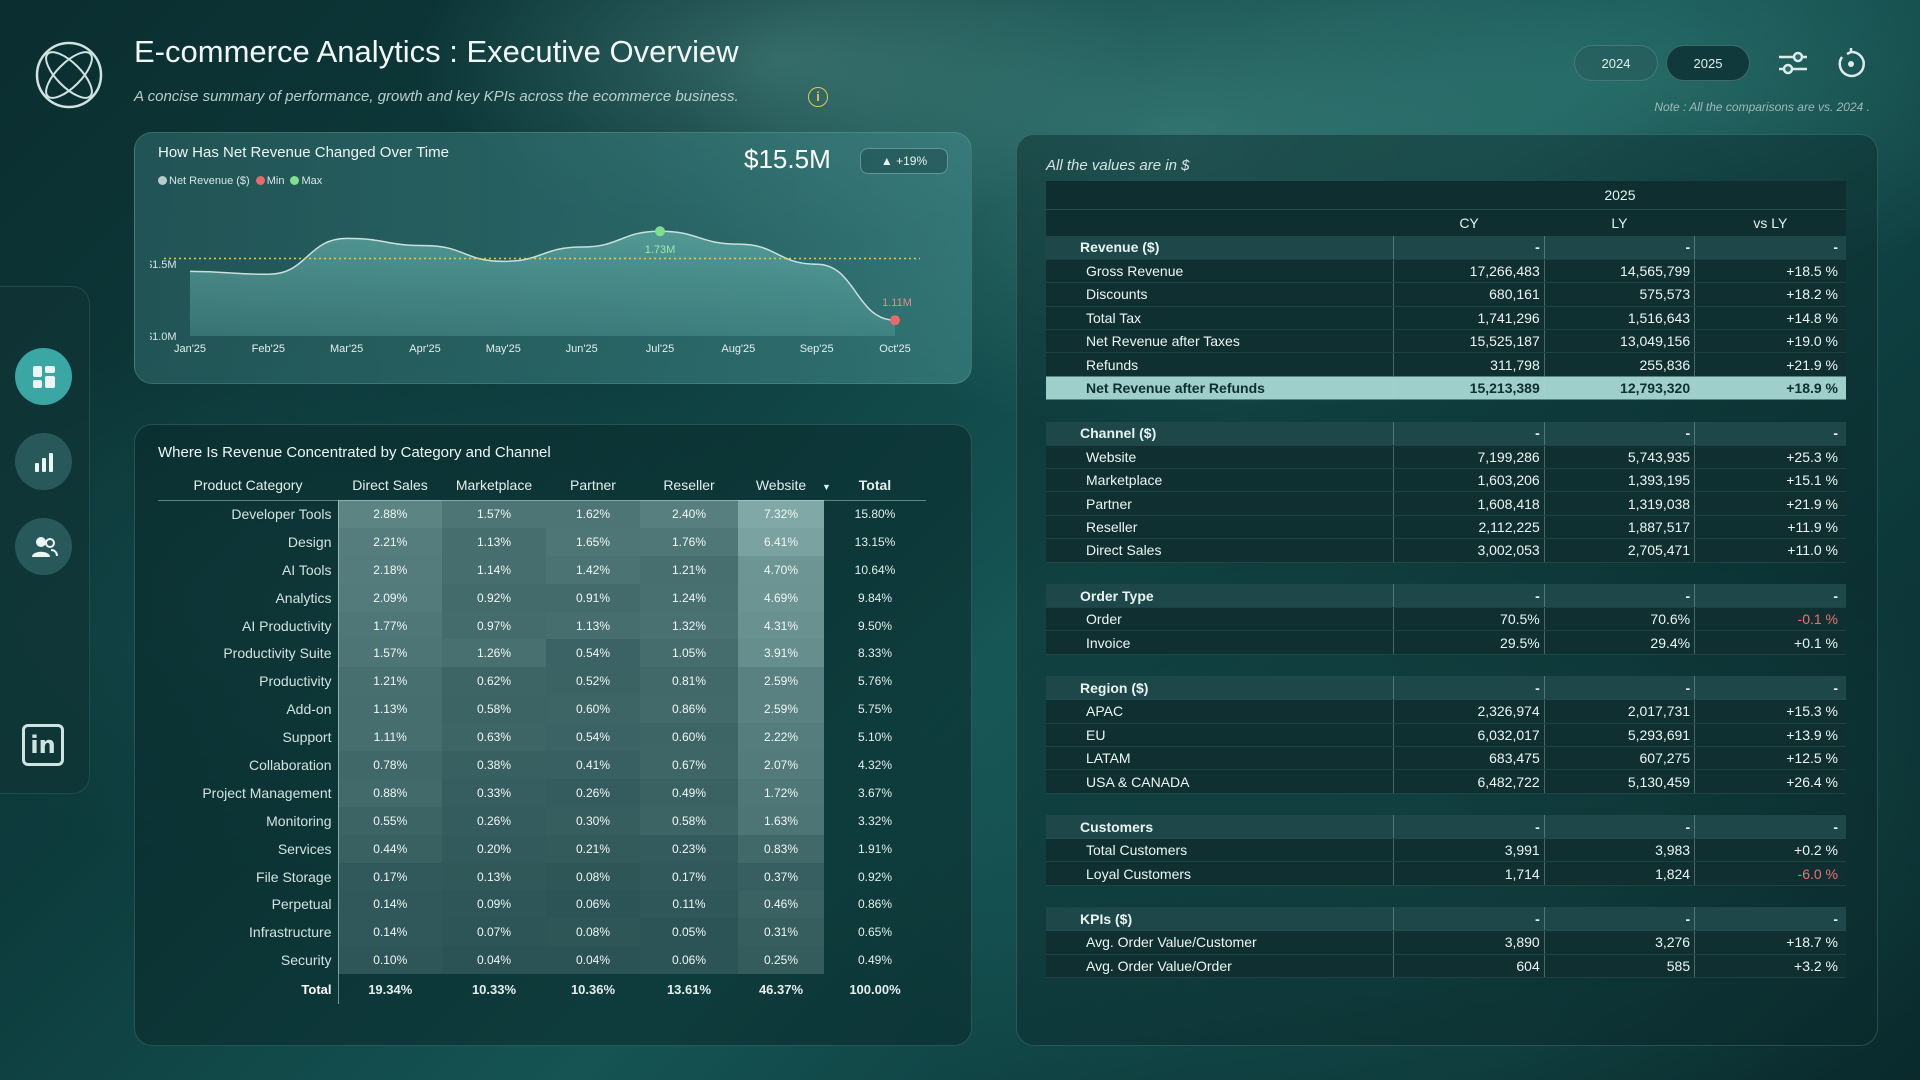 The height and width of the screenshot is (1080, 1920). What do you see at coordinates (494, 597) in the screenshot?
I see `cell-marketplace: 0.92%` at bounding box center [494, 597].